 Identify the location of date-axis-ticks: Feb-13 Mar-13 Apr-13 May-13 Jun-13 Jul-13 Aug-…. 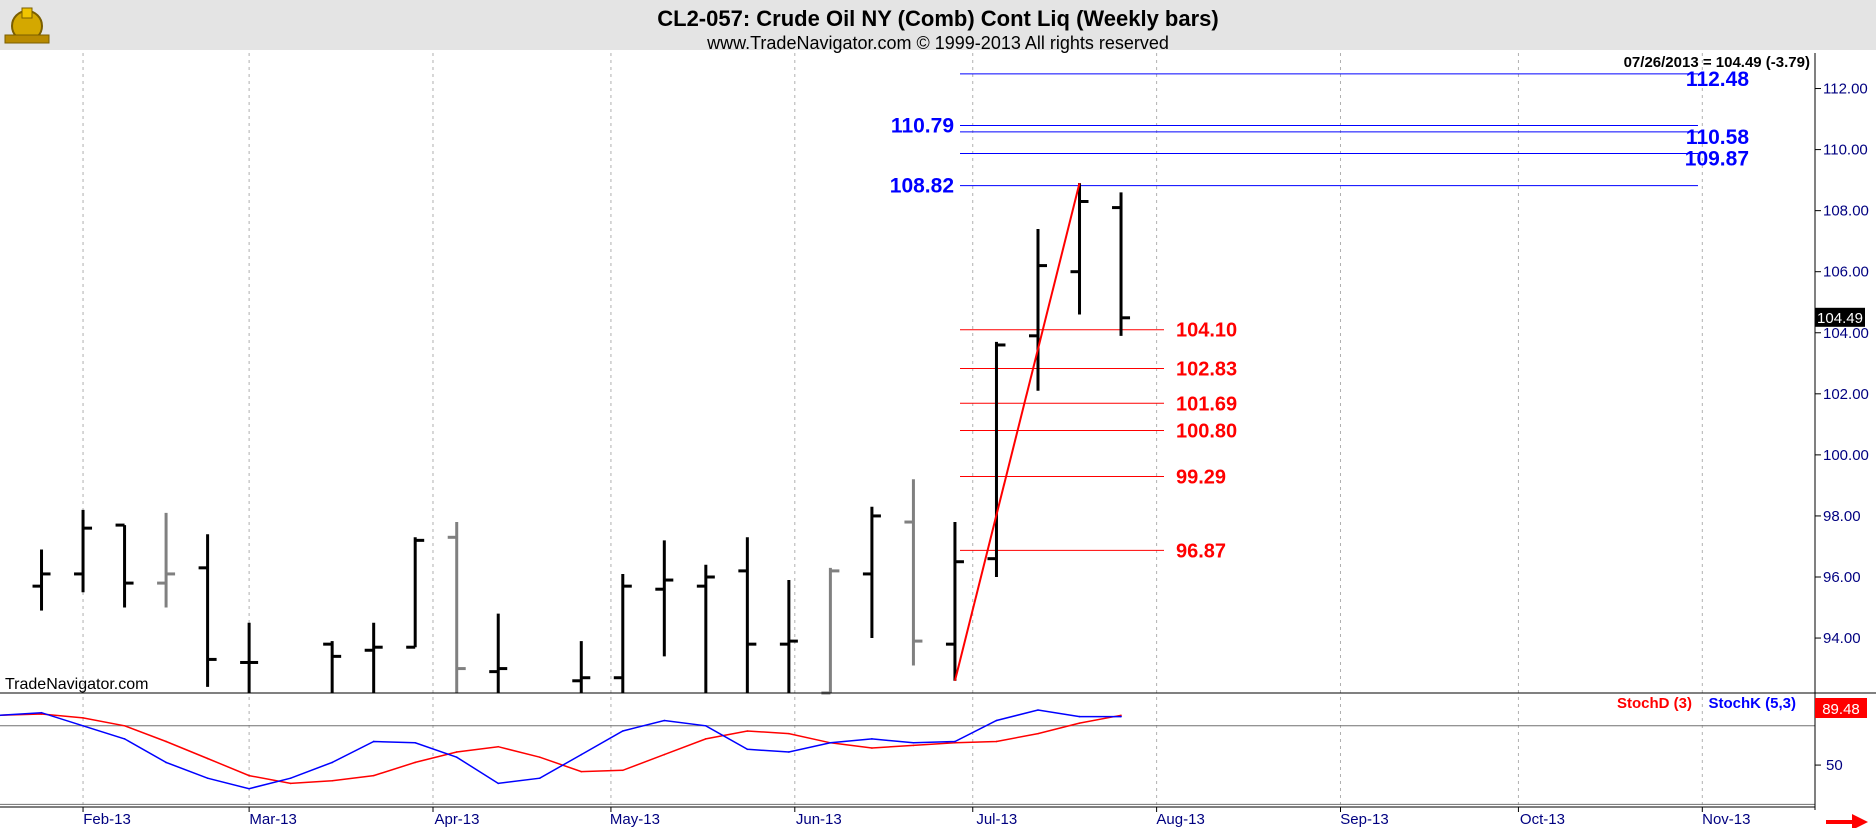
(916, 817).